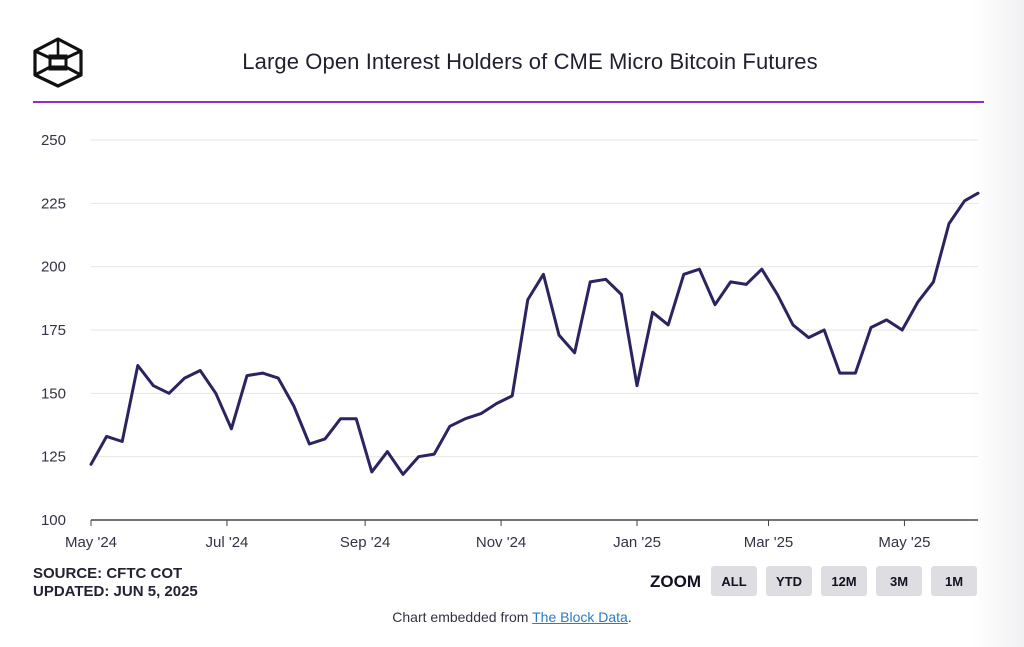  What do you see at coordinates (462, 617) in the screenshot?
I see `footer-prefix: Chart embedded from` at bounding box center [462, 617].